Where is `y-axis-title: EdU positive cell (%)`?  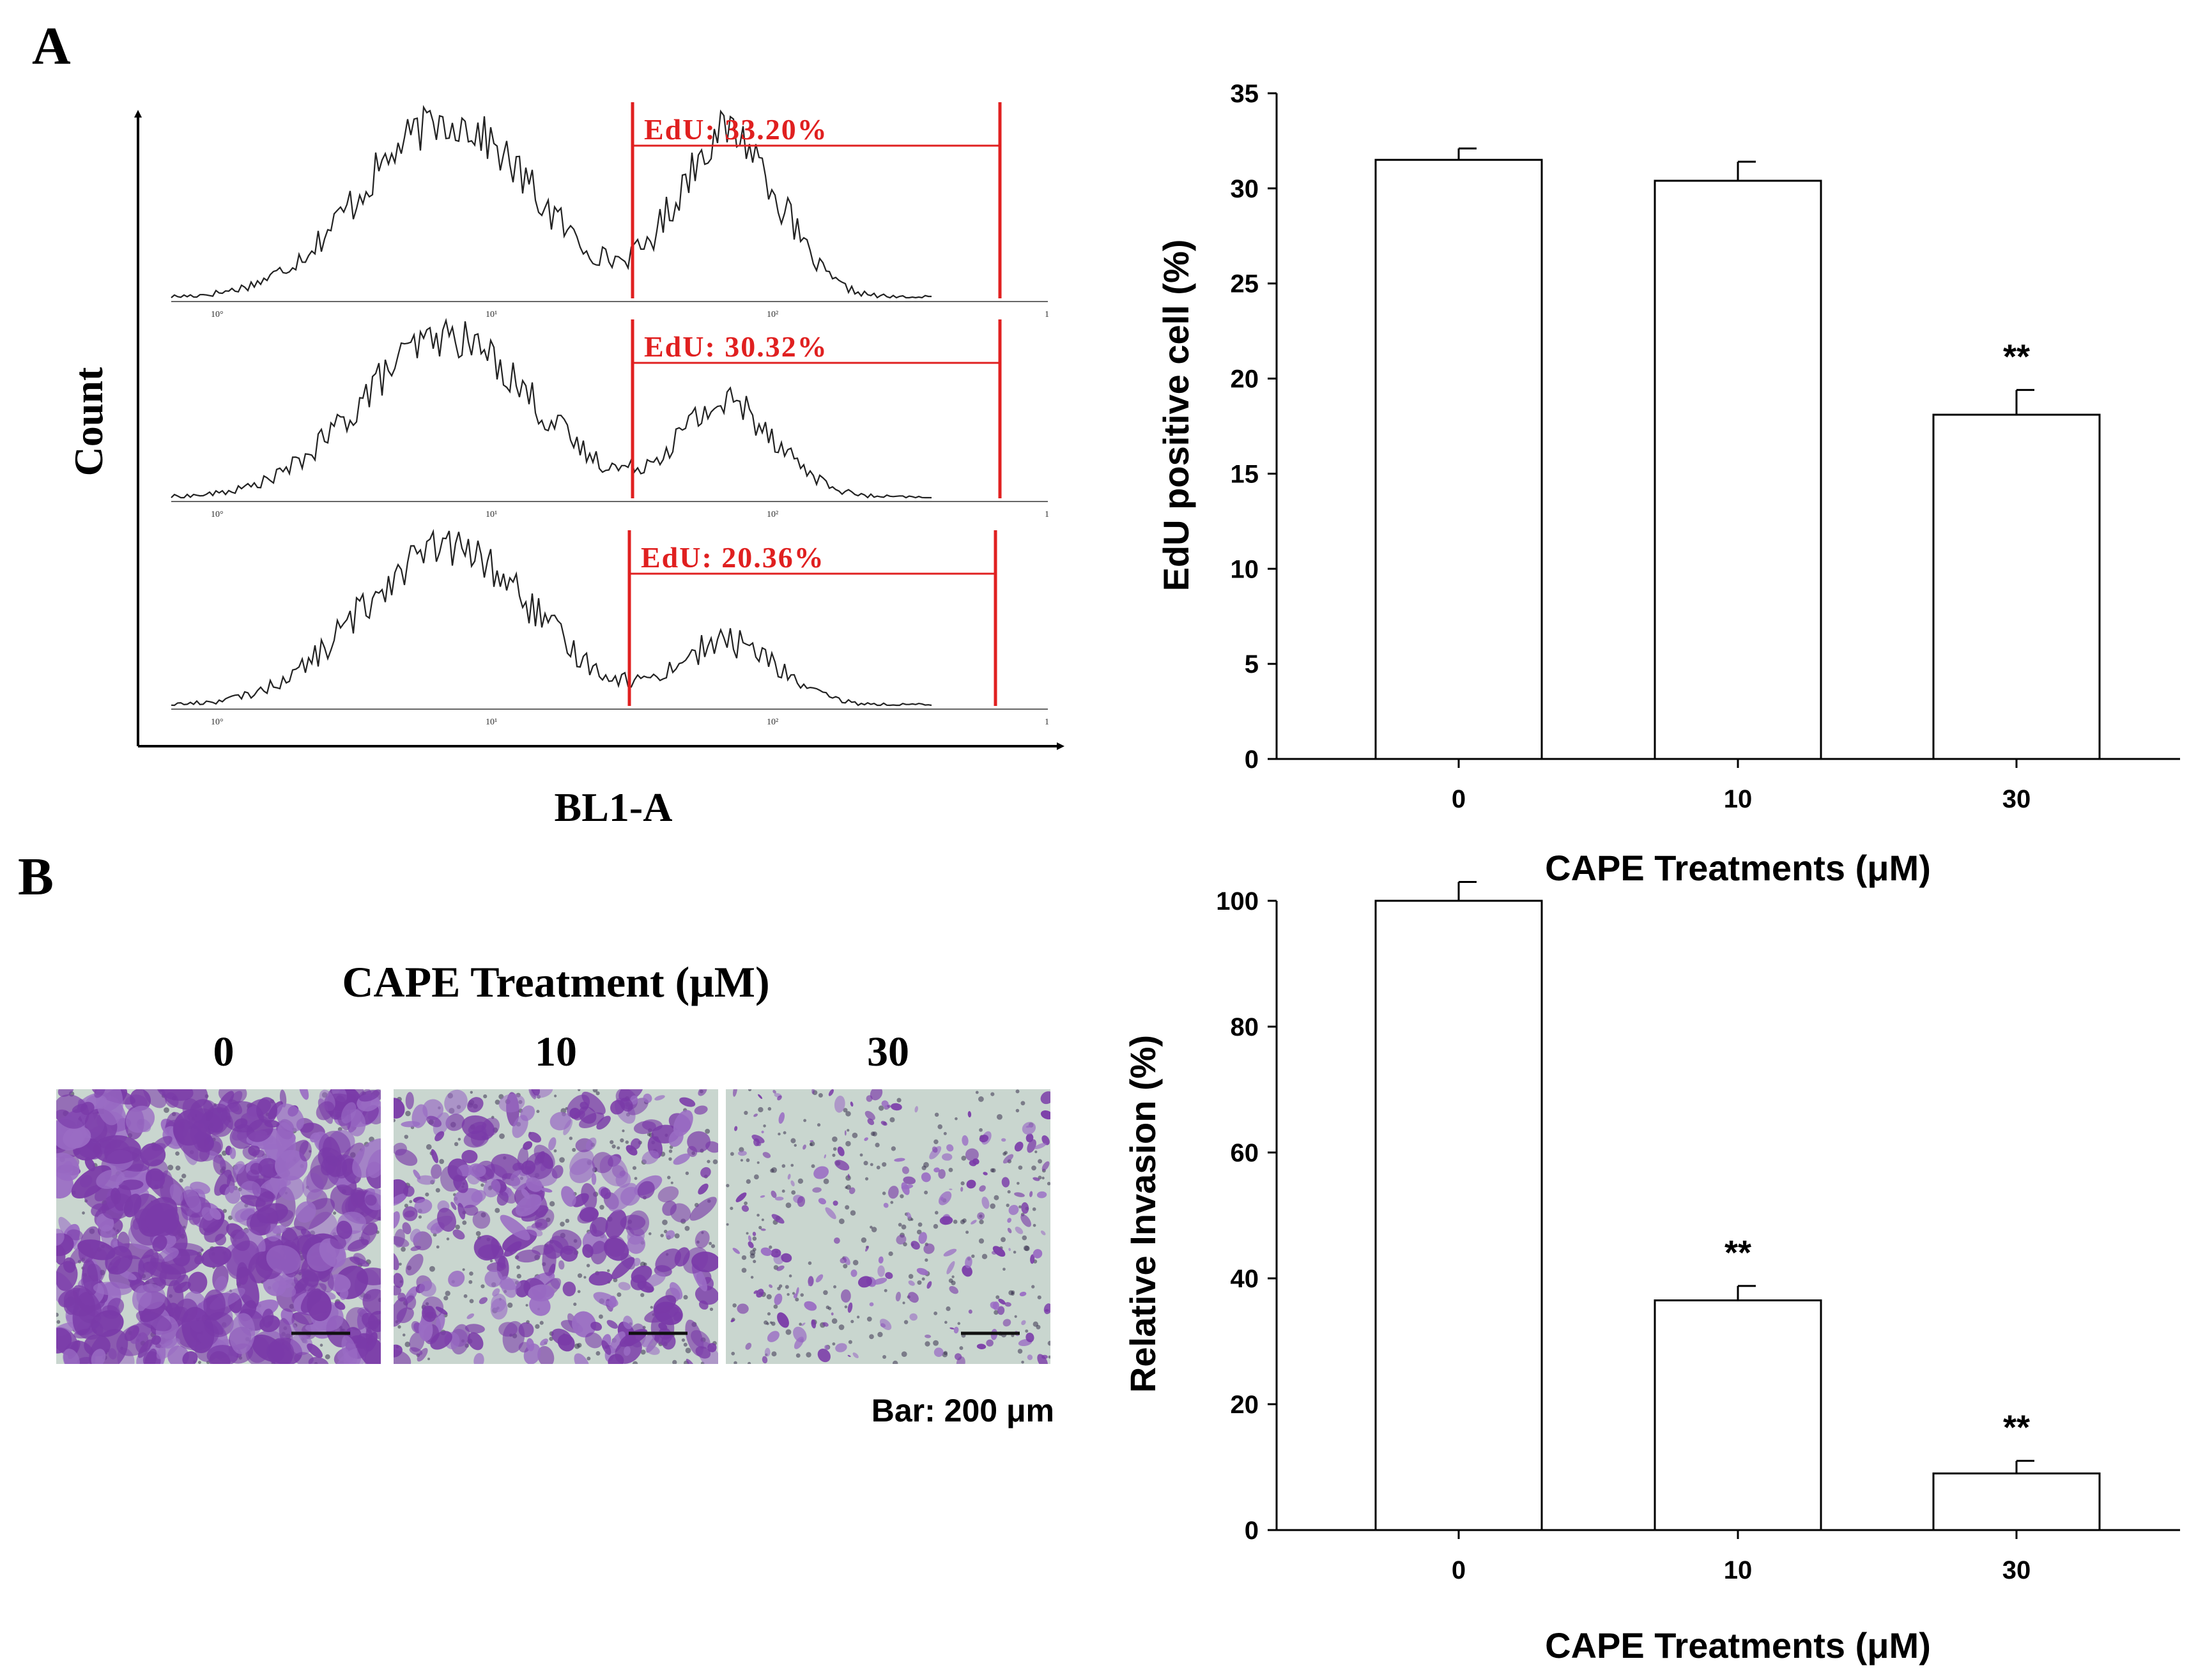 y-axis-title: EdU positive cell (%) is located at coordinates (1176, 416).